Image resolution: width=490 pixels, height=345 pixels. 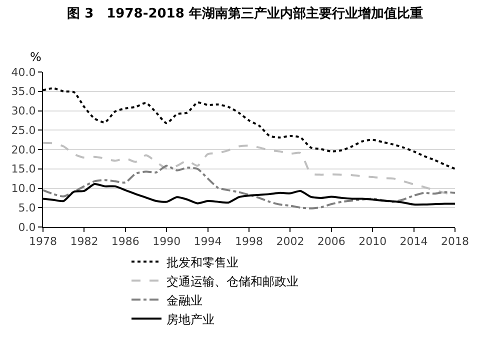 What do you see at coordinates (23, 72) in the screenshot?
I see `y-tick-label: 40.0` at bounding box center [23, 72].